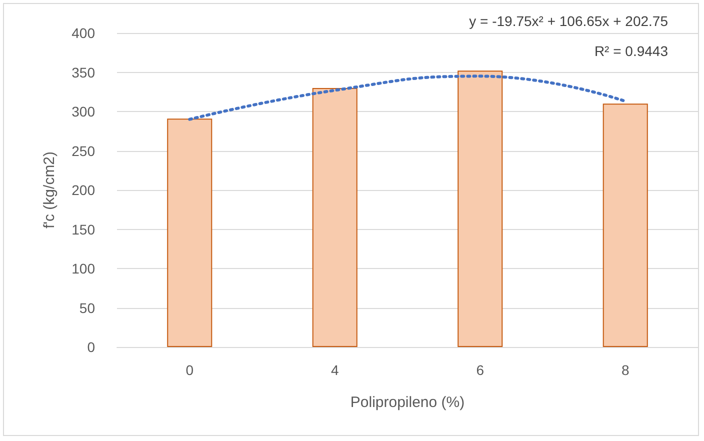  What do you see at coordinates (334, 370) in the screenshot?
I see `x-tick-label: 4` at bounding box center [334, 370].